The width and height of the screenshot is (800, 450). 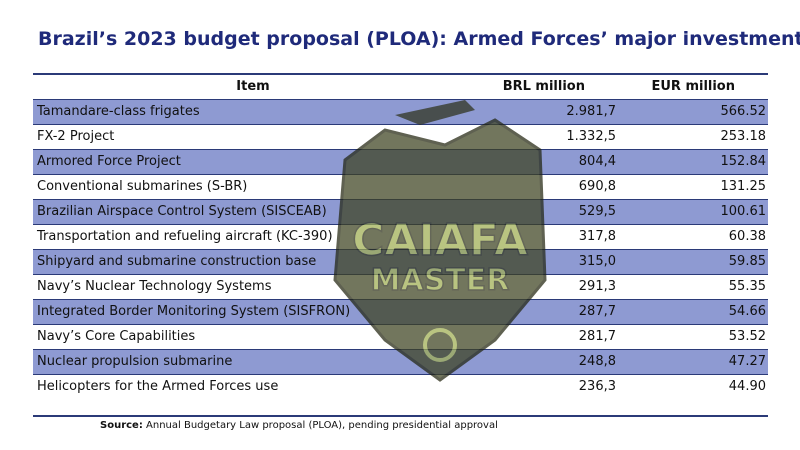 What do you see at coordinates (142, 186) in the screenshot?
I see `table-cell: Conventional submarines (S-BR)` at bounding box center [142, 186].